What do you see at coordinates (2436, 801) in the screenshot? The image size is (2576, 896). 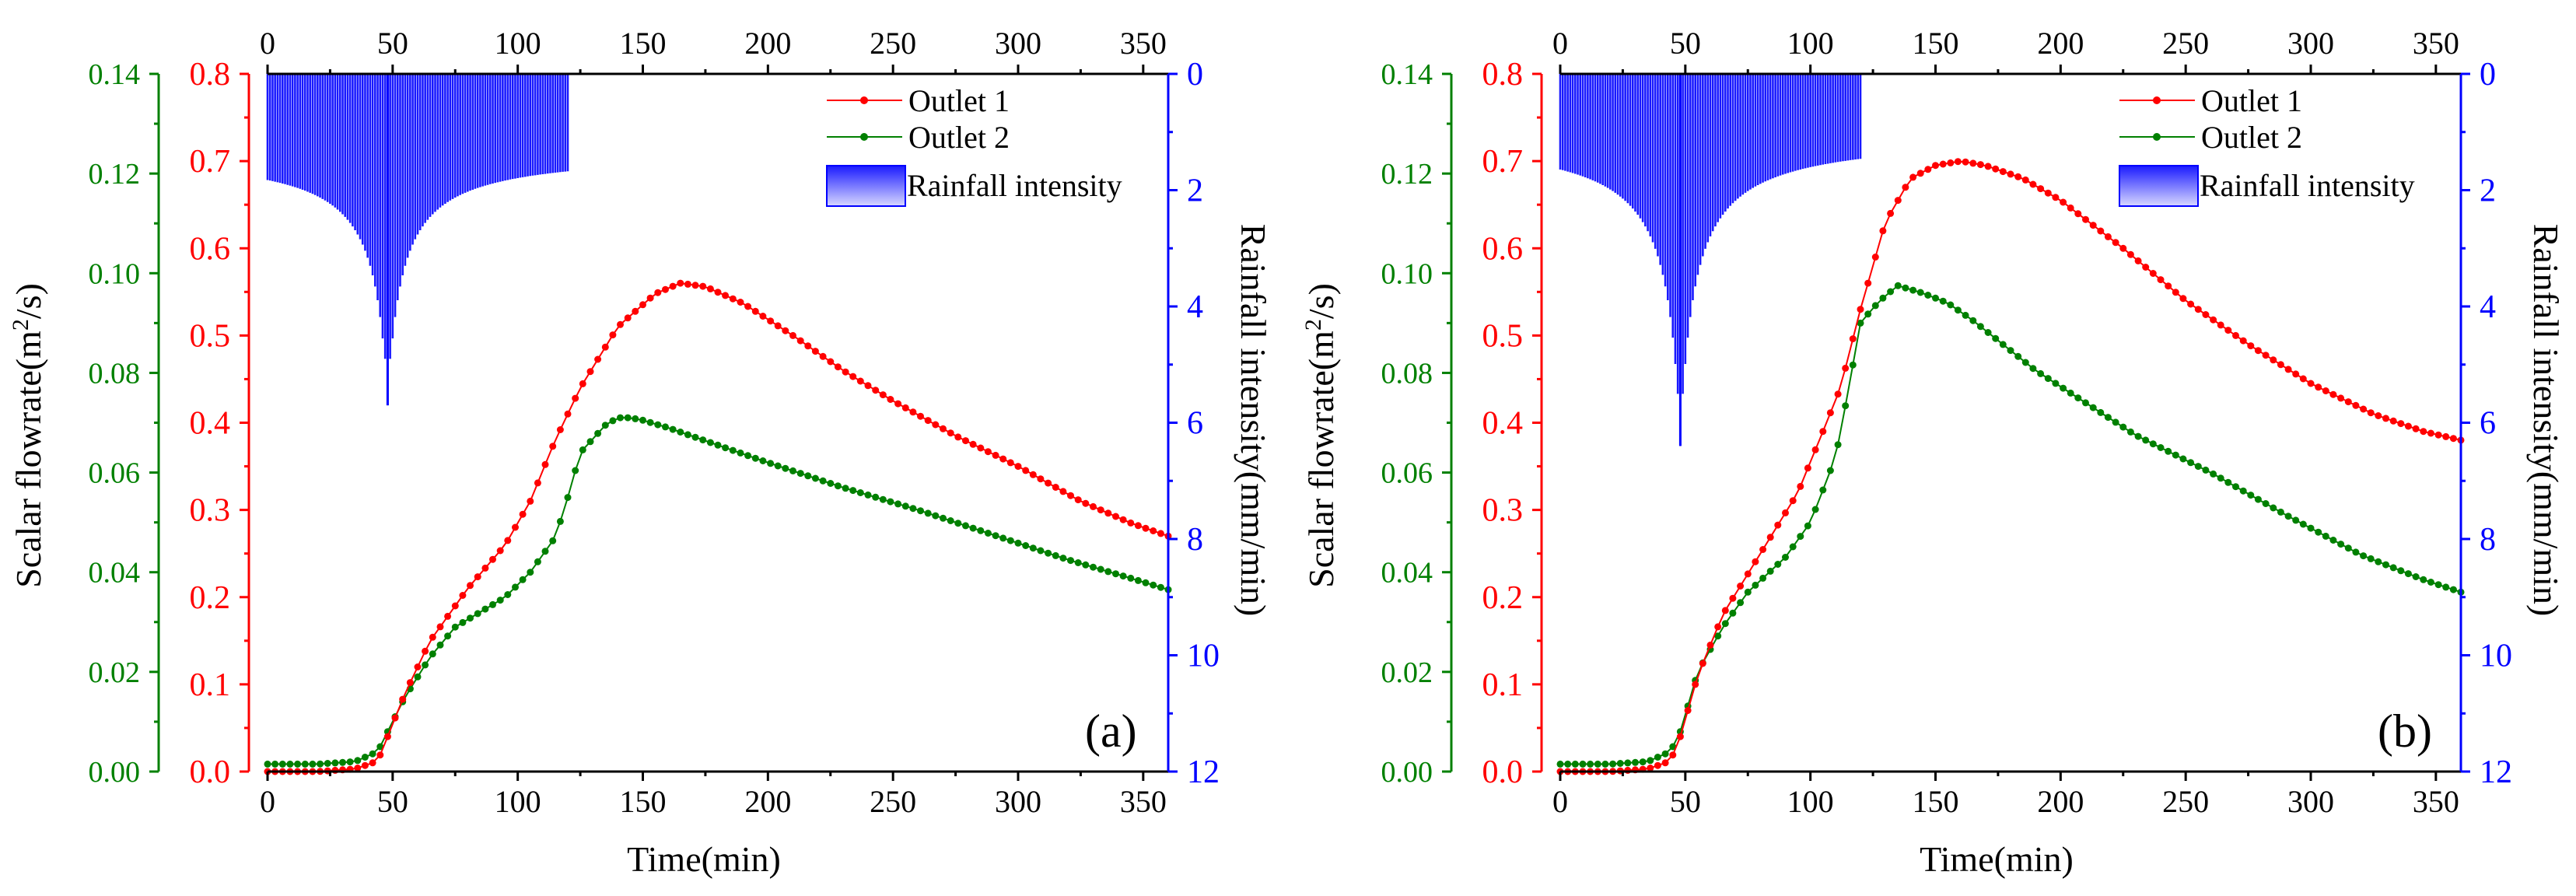 I see `x-tick-label: 350` at bounding box center [2436, 801].